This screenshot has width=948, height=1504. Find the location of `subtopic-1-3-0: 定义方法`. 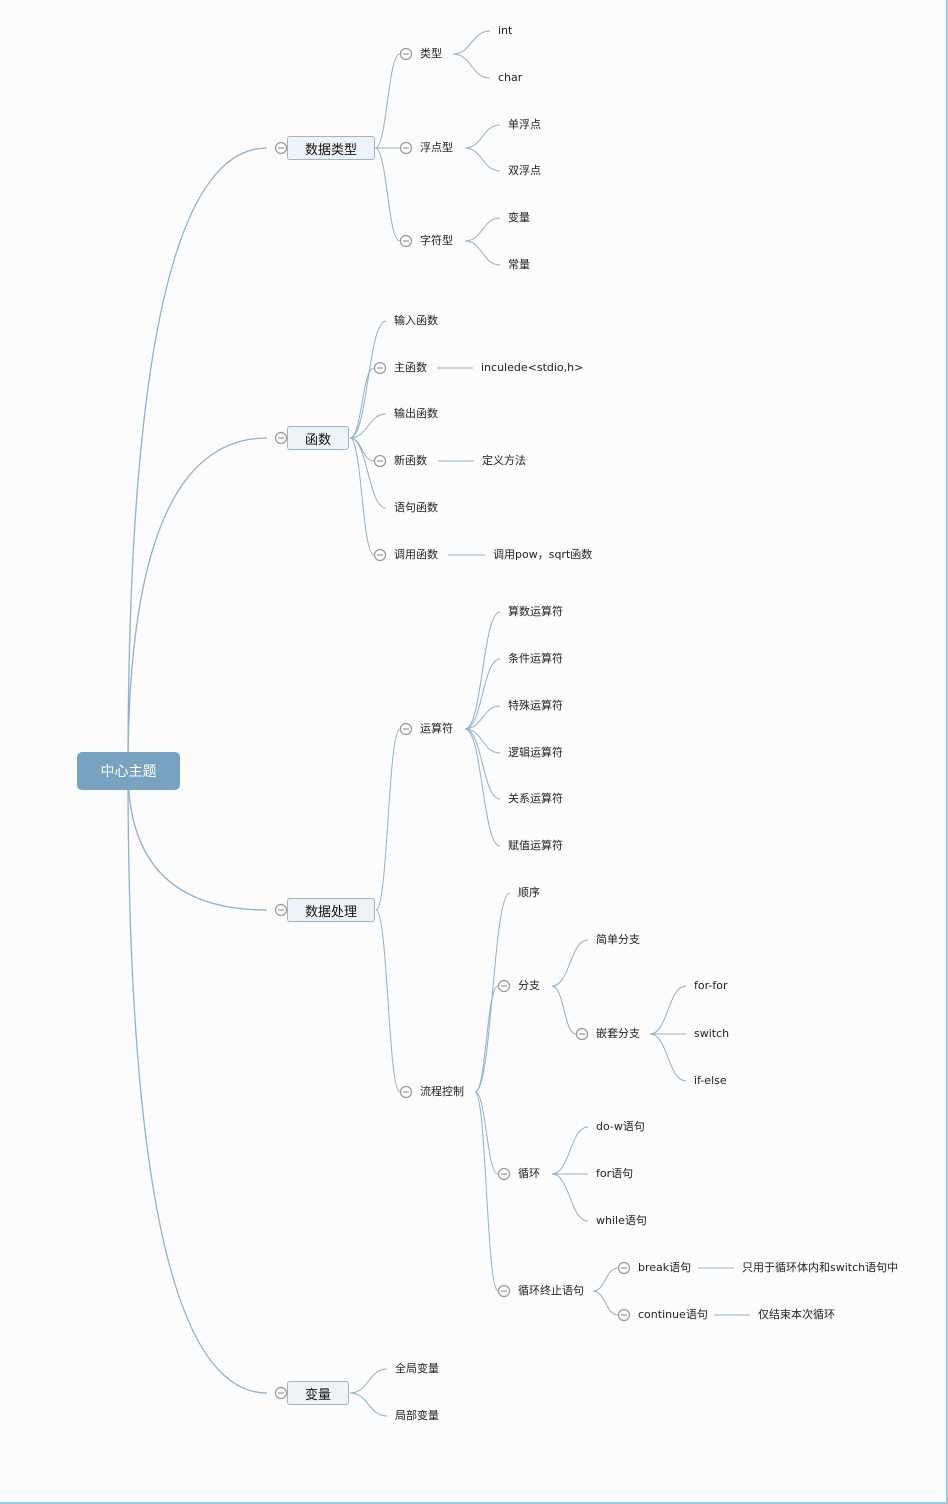

subtopic-1-3-0: 定义方法 is located at coordinates (504, 460).